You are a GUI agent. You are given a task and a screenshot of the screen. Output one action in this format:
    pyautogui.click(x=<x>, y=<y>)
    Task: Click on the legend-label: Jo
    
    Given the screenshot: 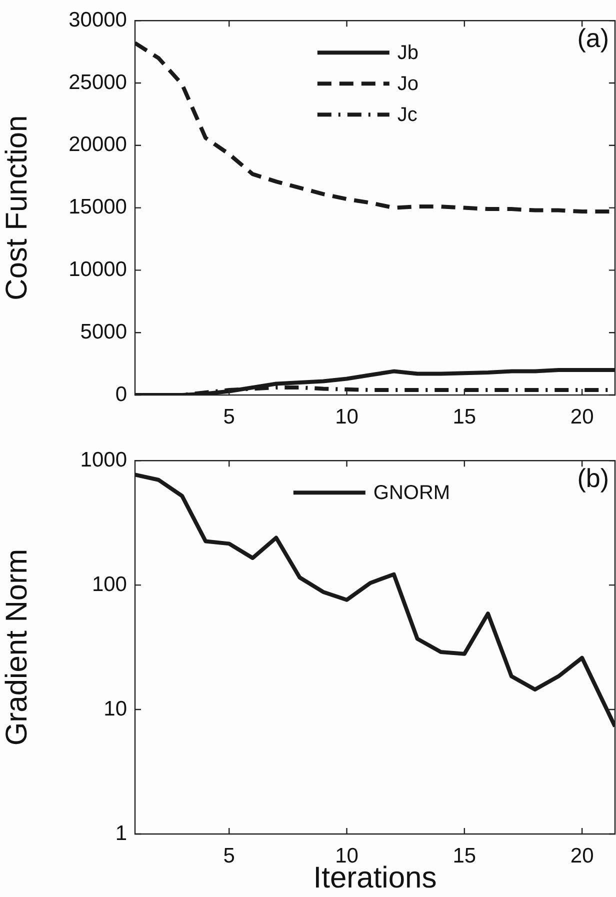 What is the action you would take?
    pyautogui.click(x=408, y=84)
    